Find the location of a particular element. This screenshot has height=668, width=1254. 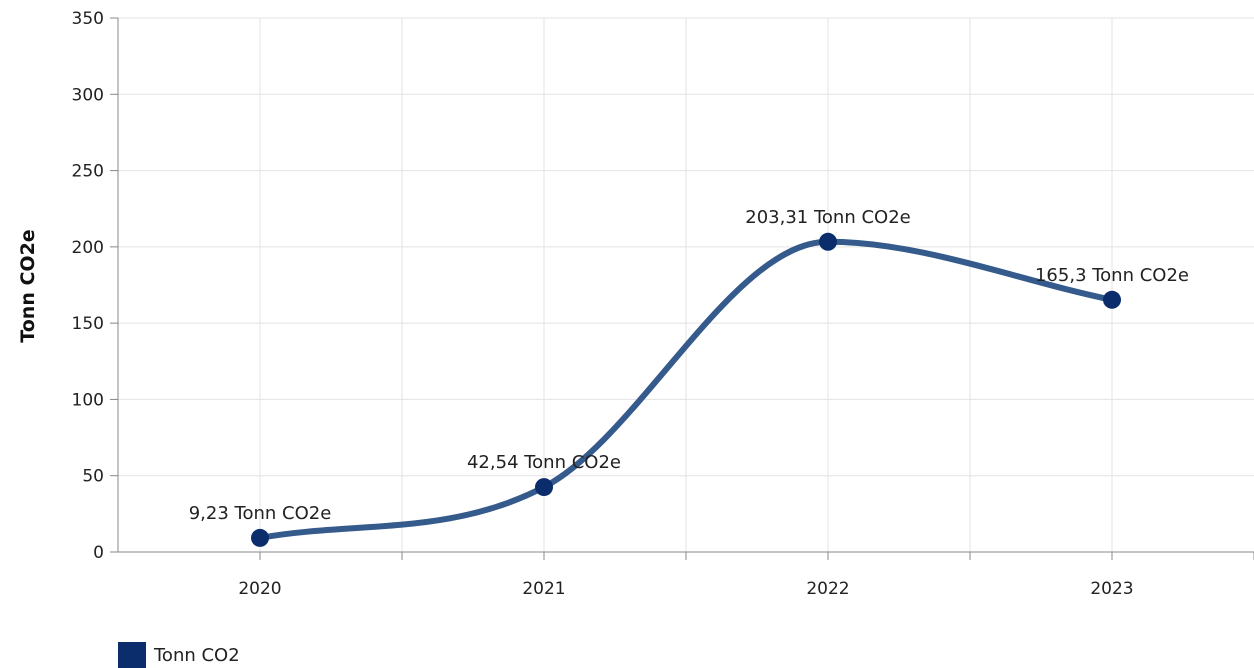

y-tick-label: 250 is located at coordinates (88, 172).